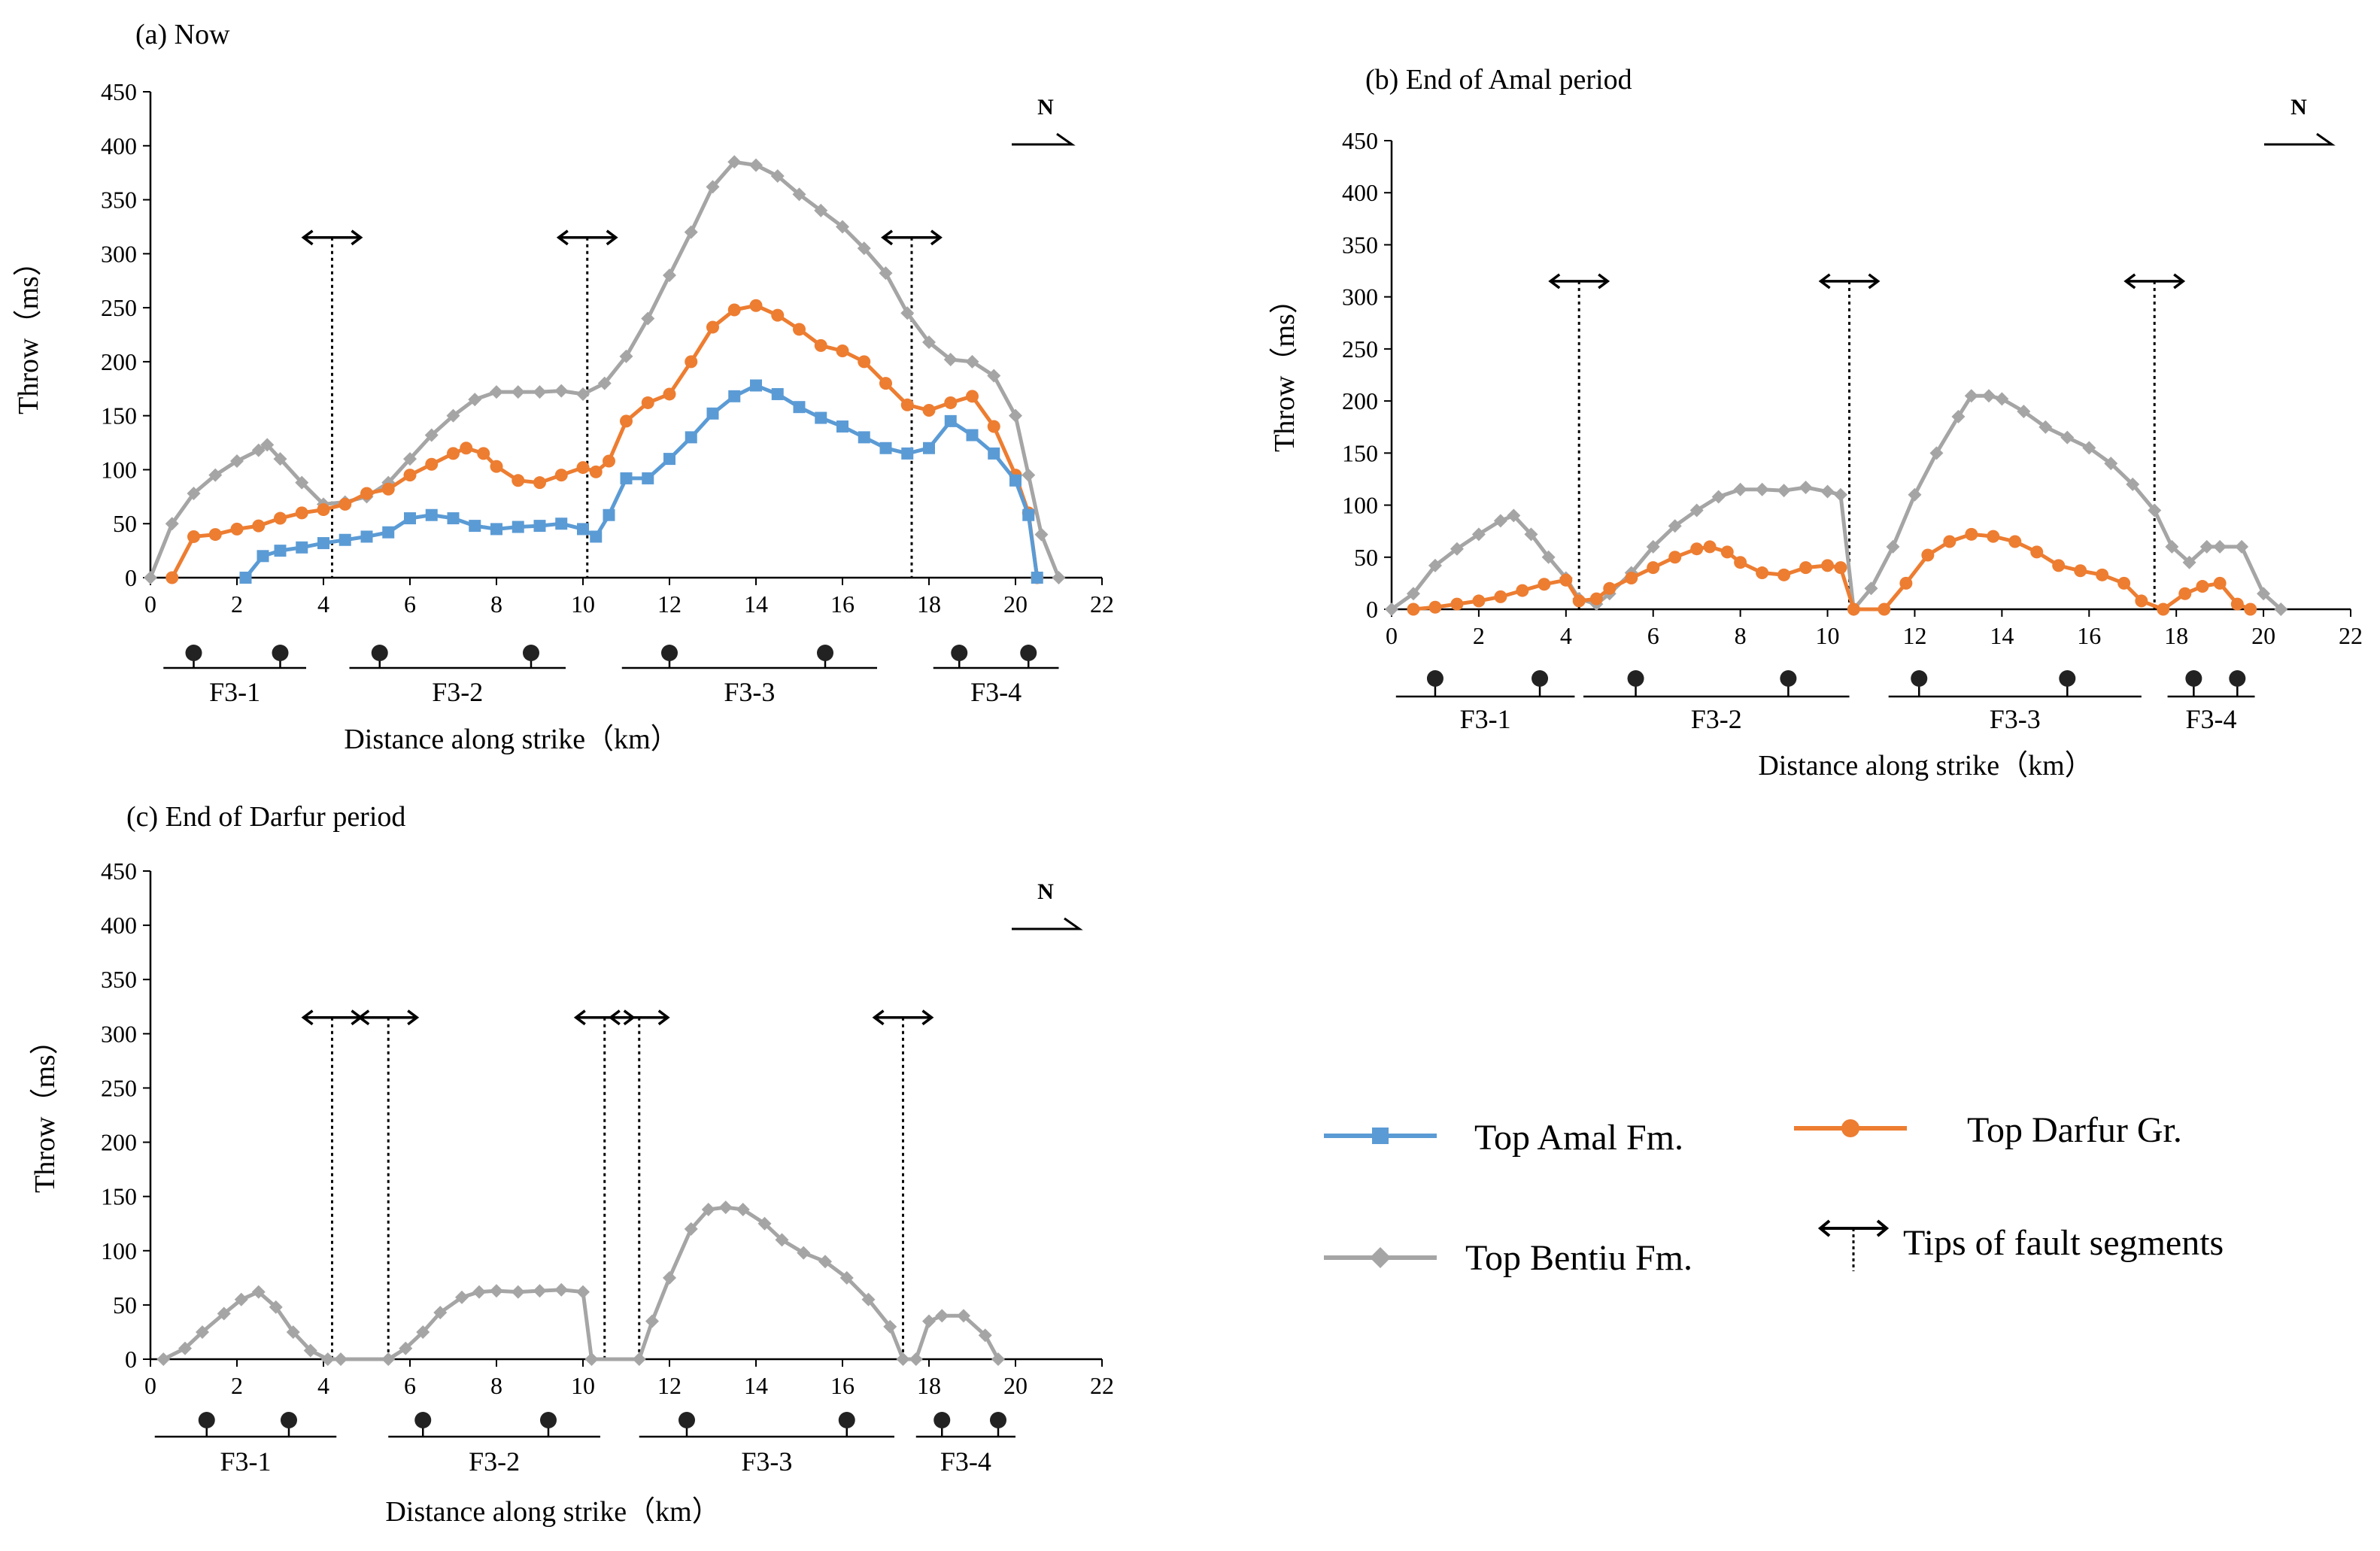  I want to click on y-tick-label: 200, so click(119, 362).